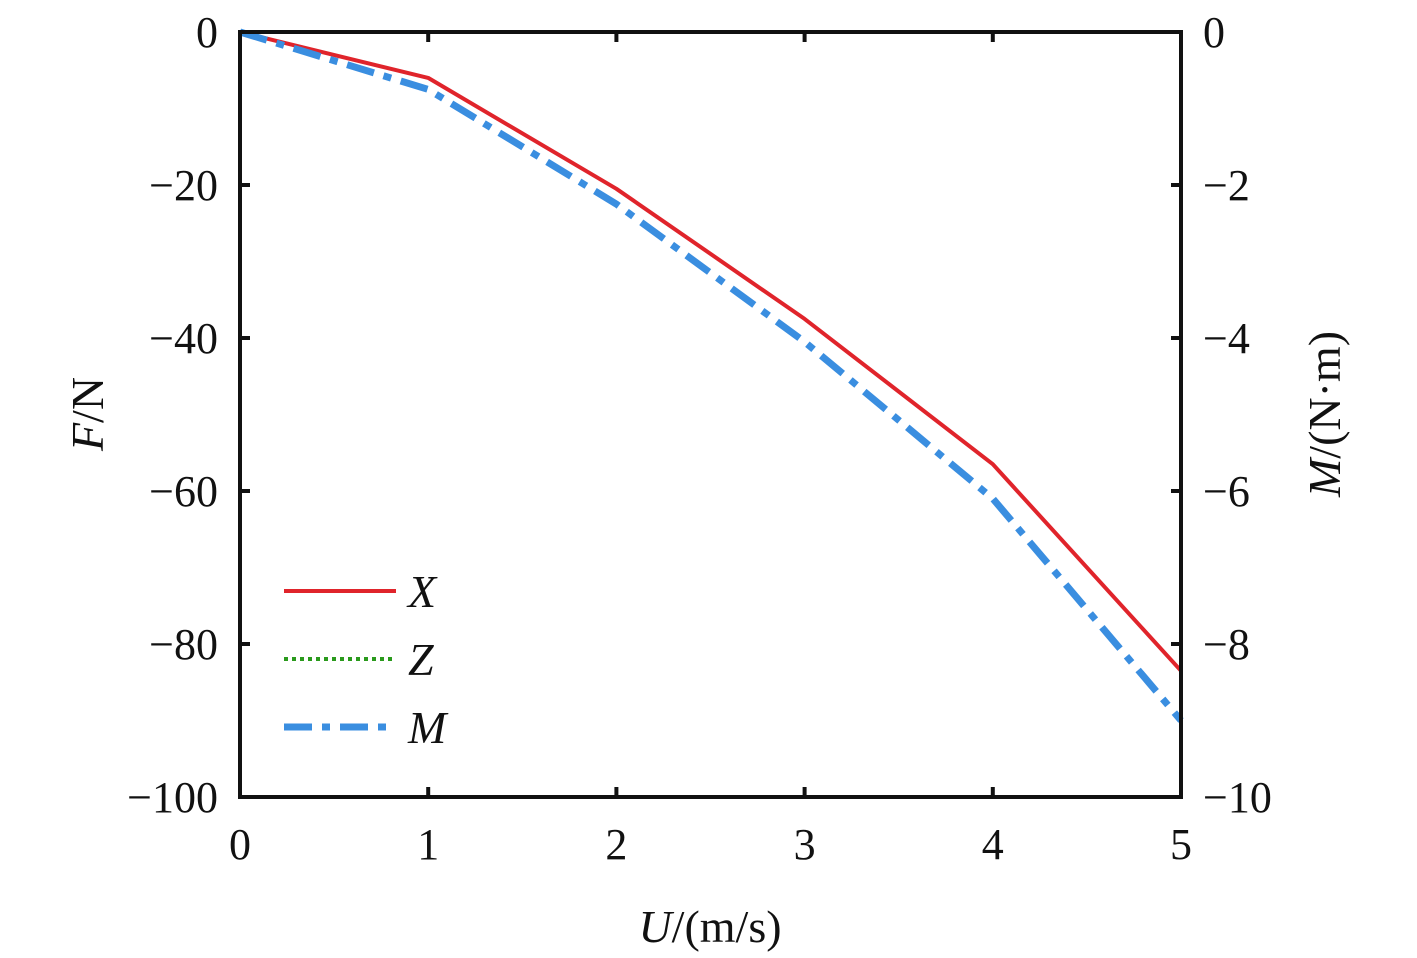  What do you see at coordinates (421, 659) in the screenshot?
I see `legend-label-z: Z` at bounding box center [421, 659].